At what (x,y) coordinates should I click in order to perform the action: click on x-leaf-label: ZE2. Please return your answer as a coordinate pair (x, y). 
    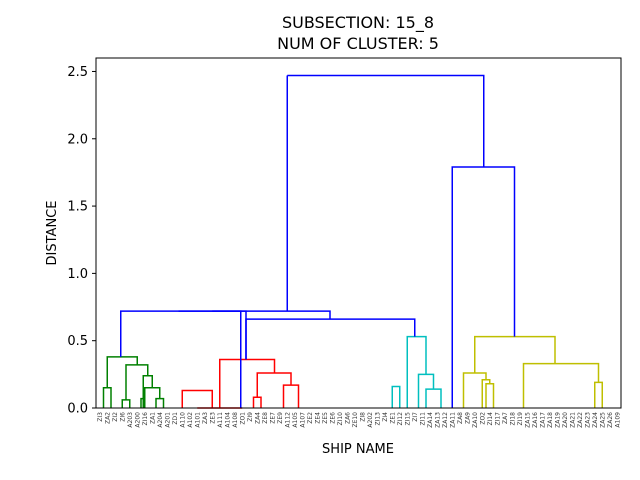
    Looking at the image, I should click on (310, 418).